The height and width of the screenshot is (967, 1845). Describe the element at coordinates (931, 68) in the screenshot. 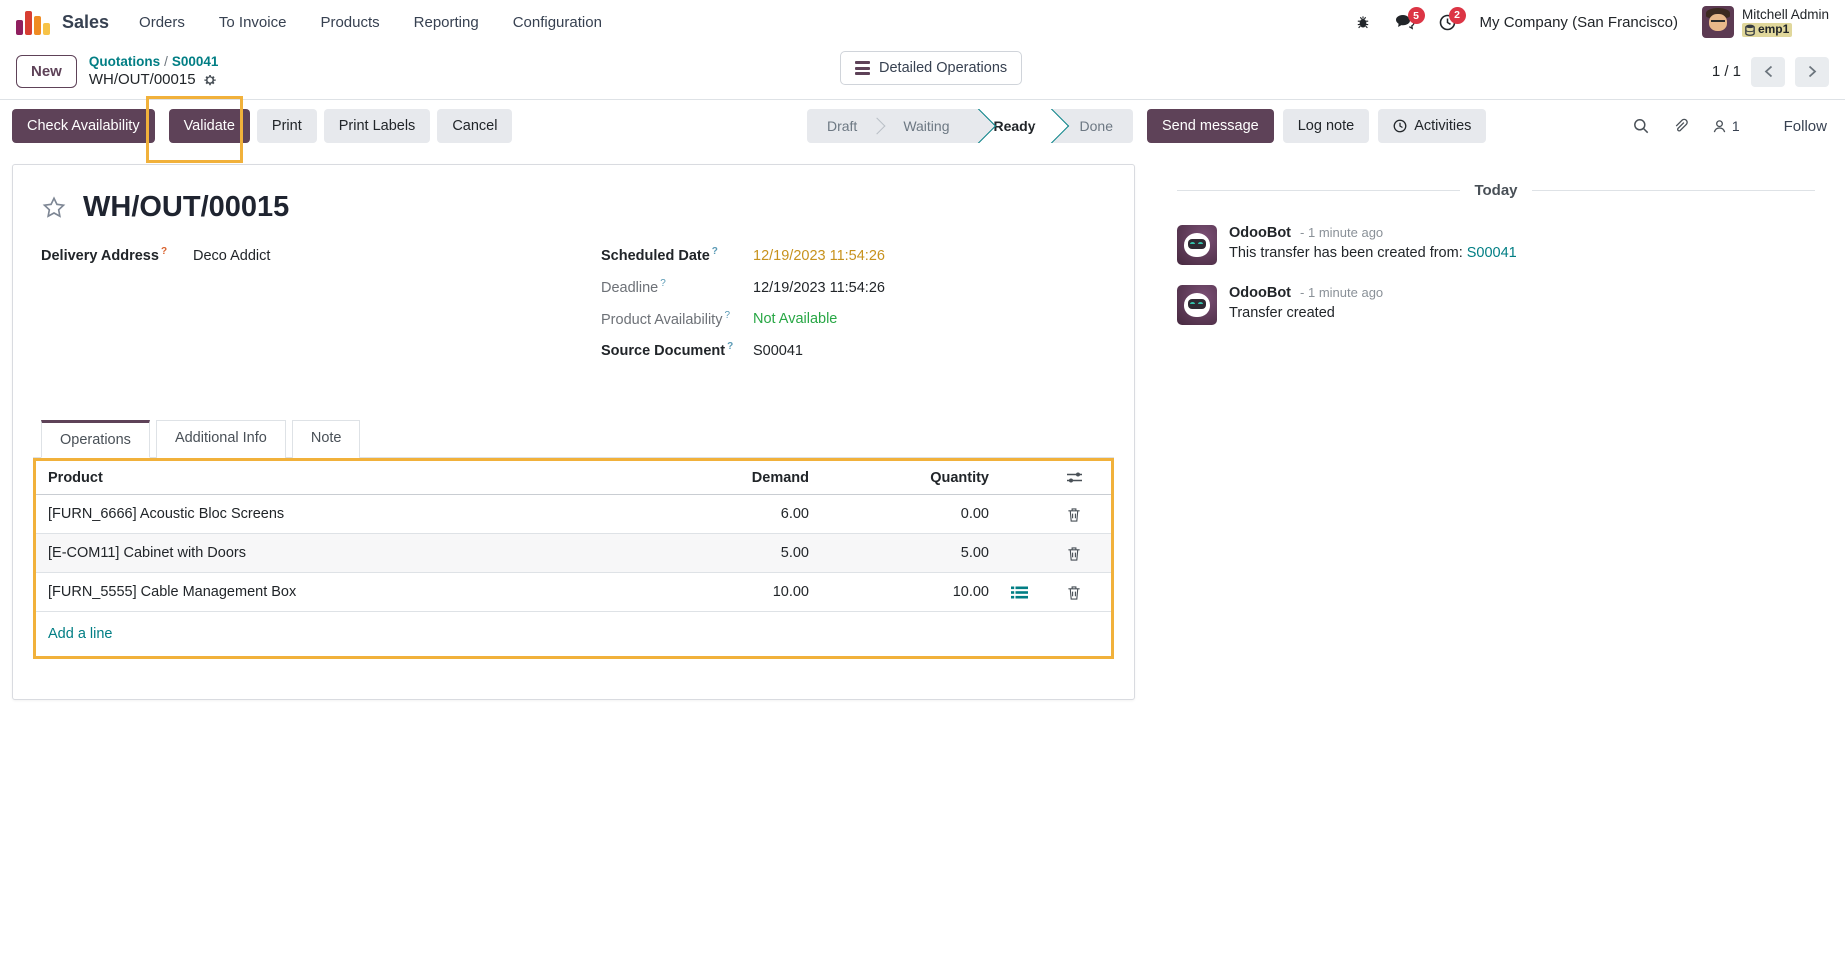

I see `detailed-operations-button: Detailed Operations` at that location.